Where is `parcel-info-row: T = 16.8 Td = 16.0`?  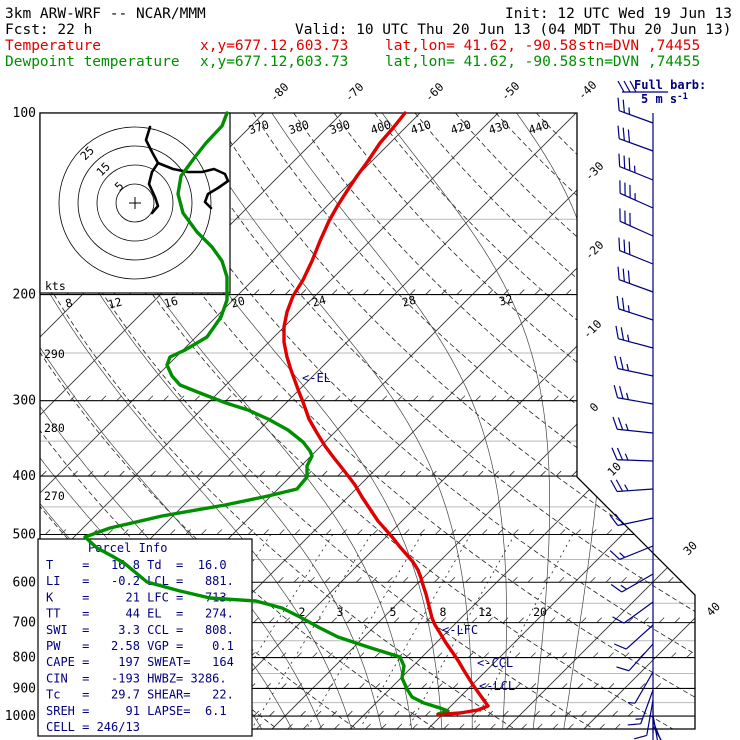
parcel-info-row: T = 16.8 Td = 16.0 is located at coordinates (136, 565).